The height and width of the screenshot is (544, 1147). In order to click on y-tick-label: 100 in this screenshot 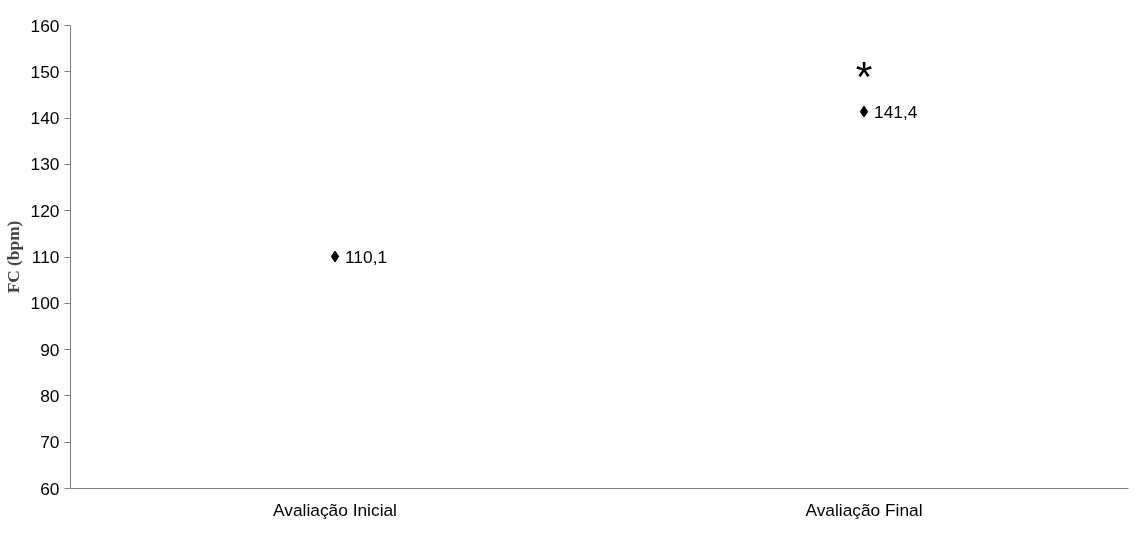, I will do `click(45, 303)`.